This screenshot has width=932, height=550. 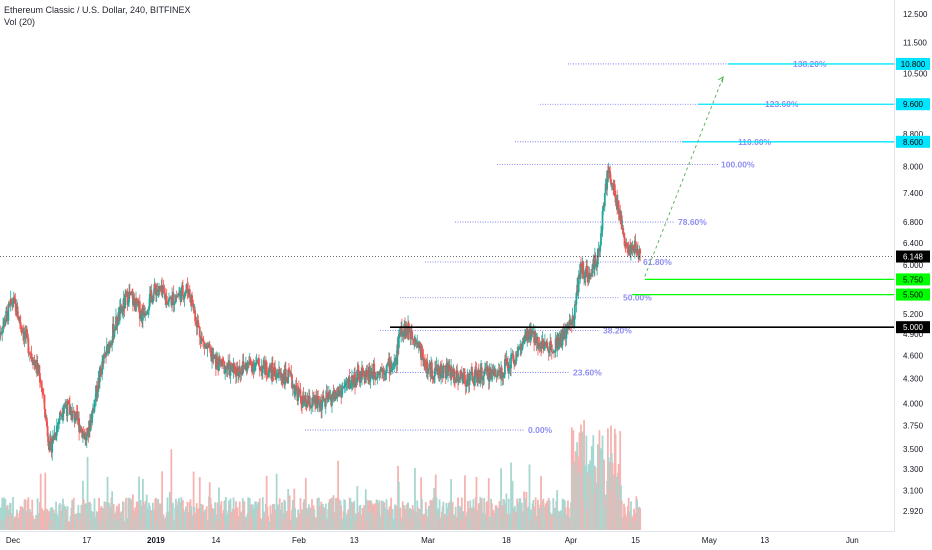 What do you see at coordinates (913, 449) in the screenshot?
I see `price-tick-label: 3.500` at bounding box center [913, 449].